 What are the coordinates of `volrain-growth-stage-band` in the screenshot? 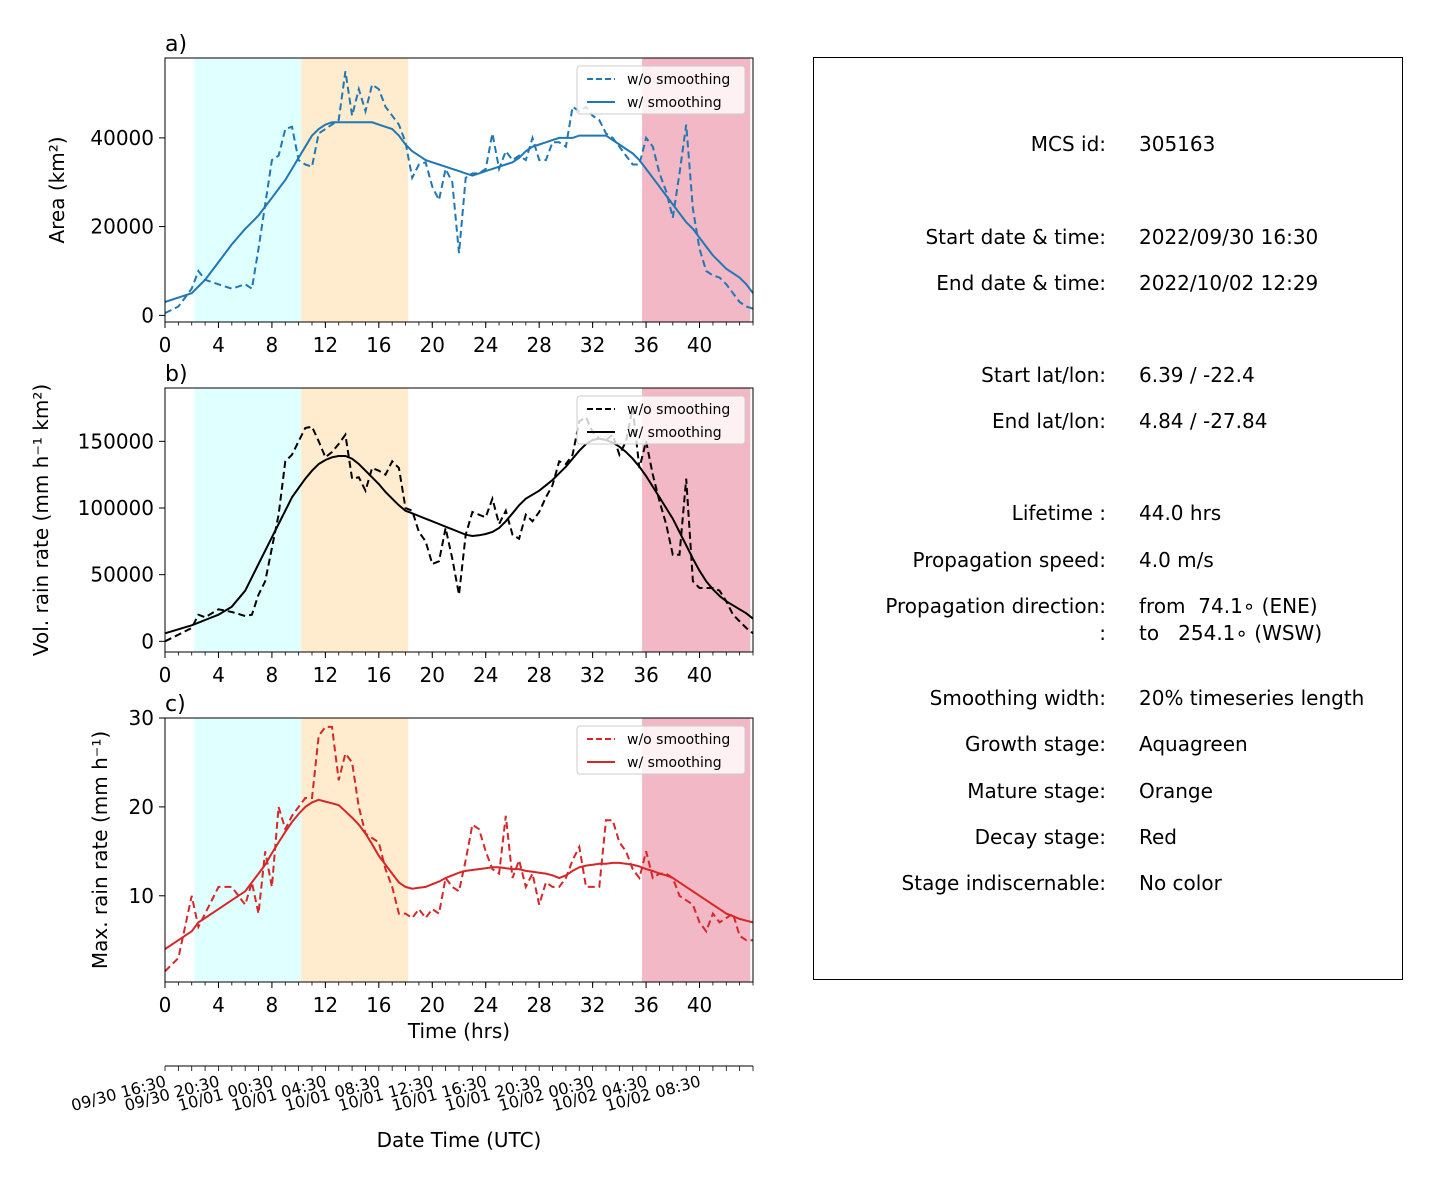 It's located at (248, 520).